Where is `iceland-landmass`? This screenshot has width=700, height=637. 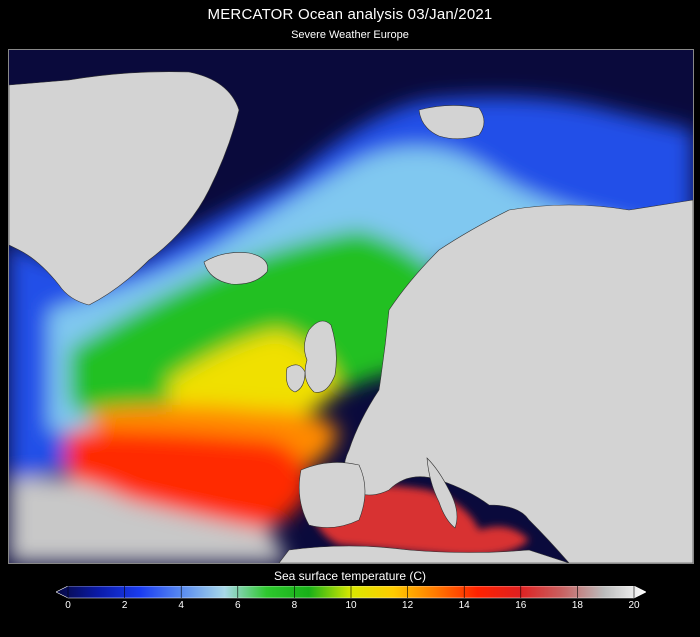 iceland-landmass is located at coordinates (235, 268).